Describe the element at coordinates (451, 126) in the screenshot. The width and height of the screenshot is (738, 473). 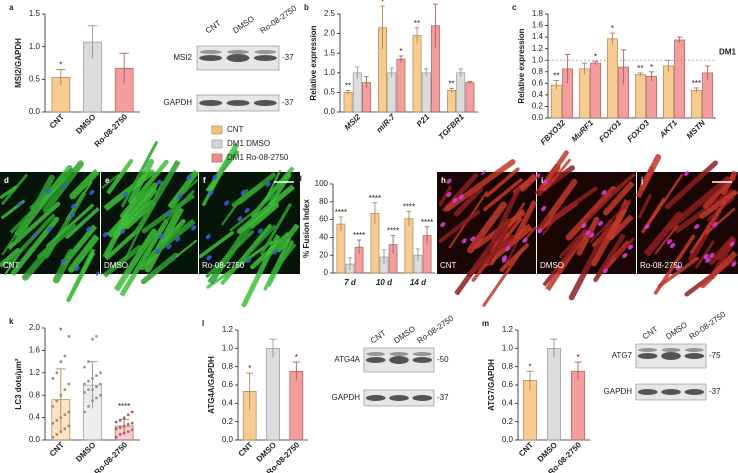
I see `x-tick-label: TGFBR1` at that location.